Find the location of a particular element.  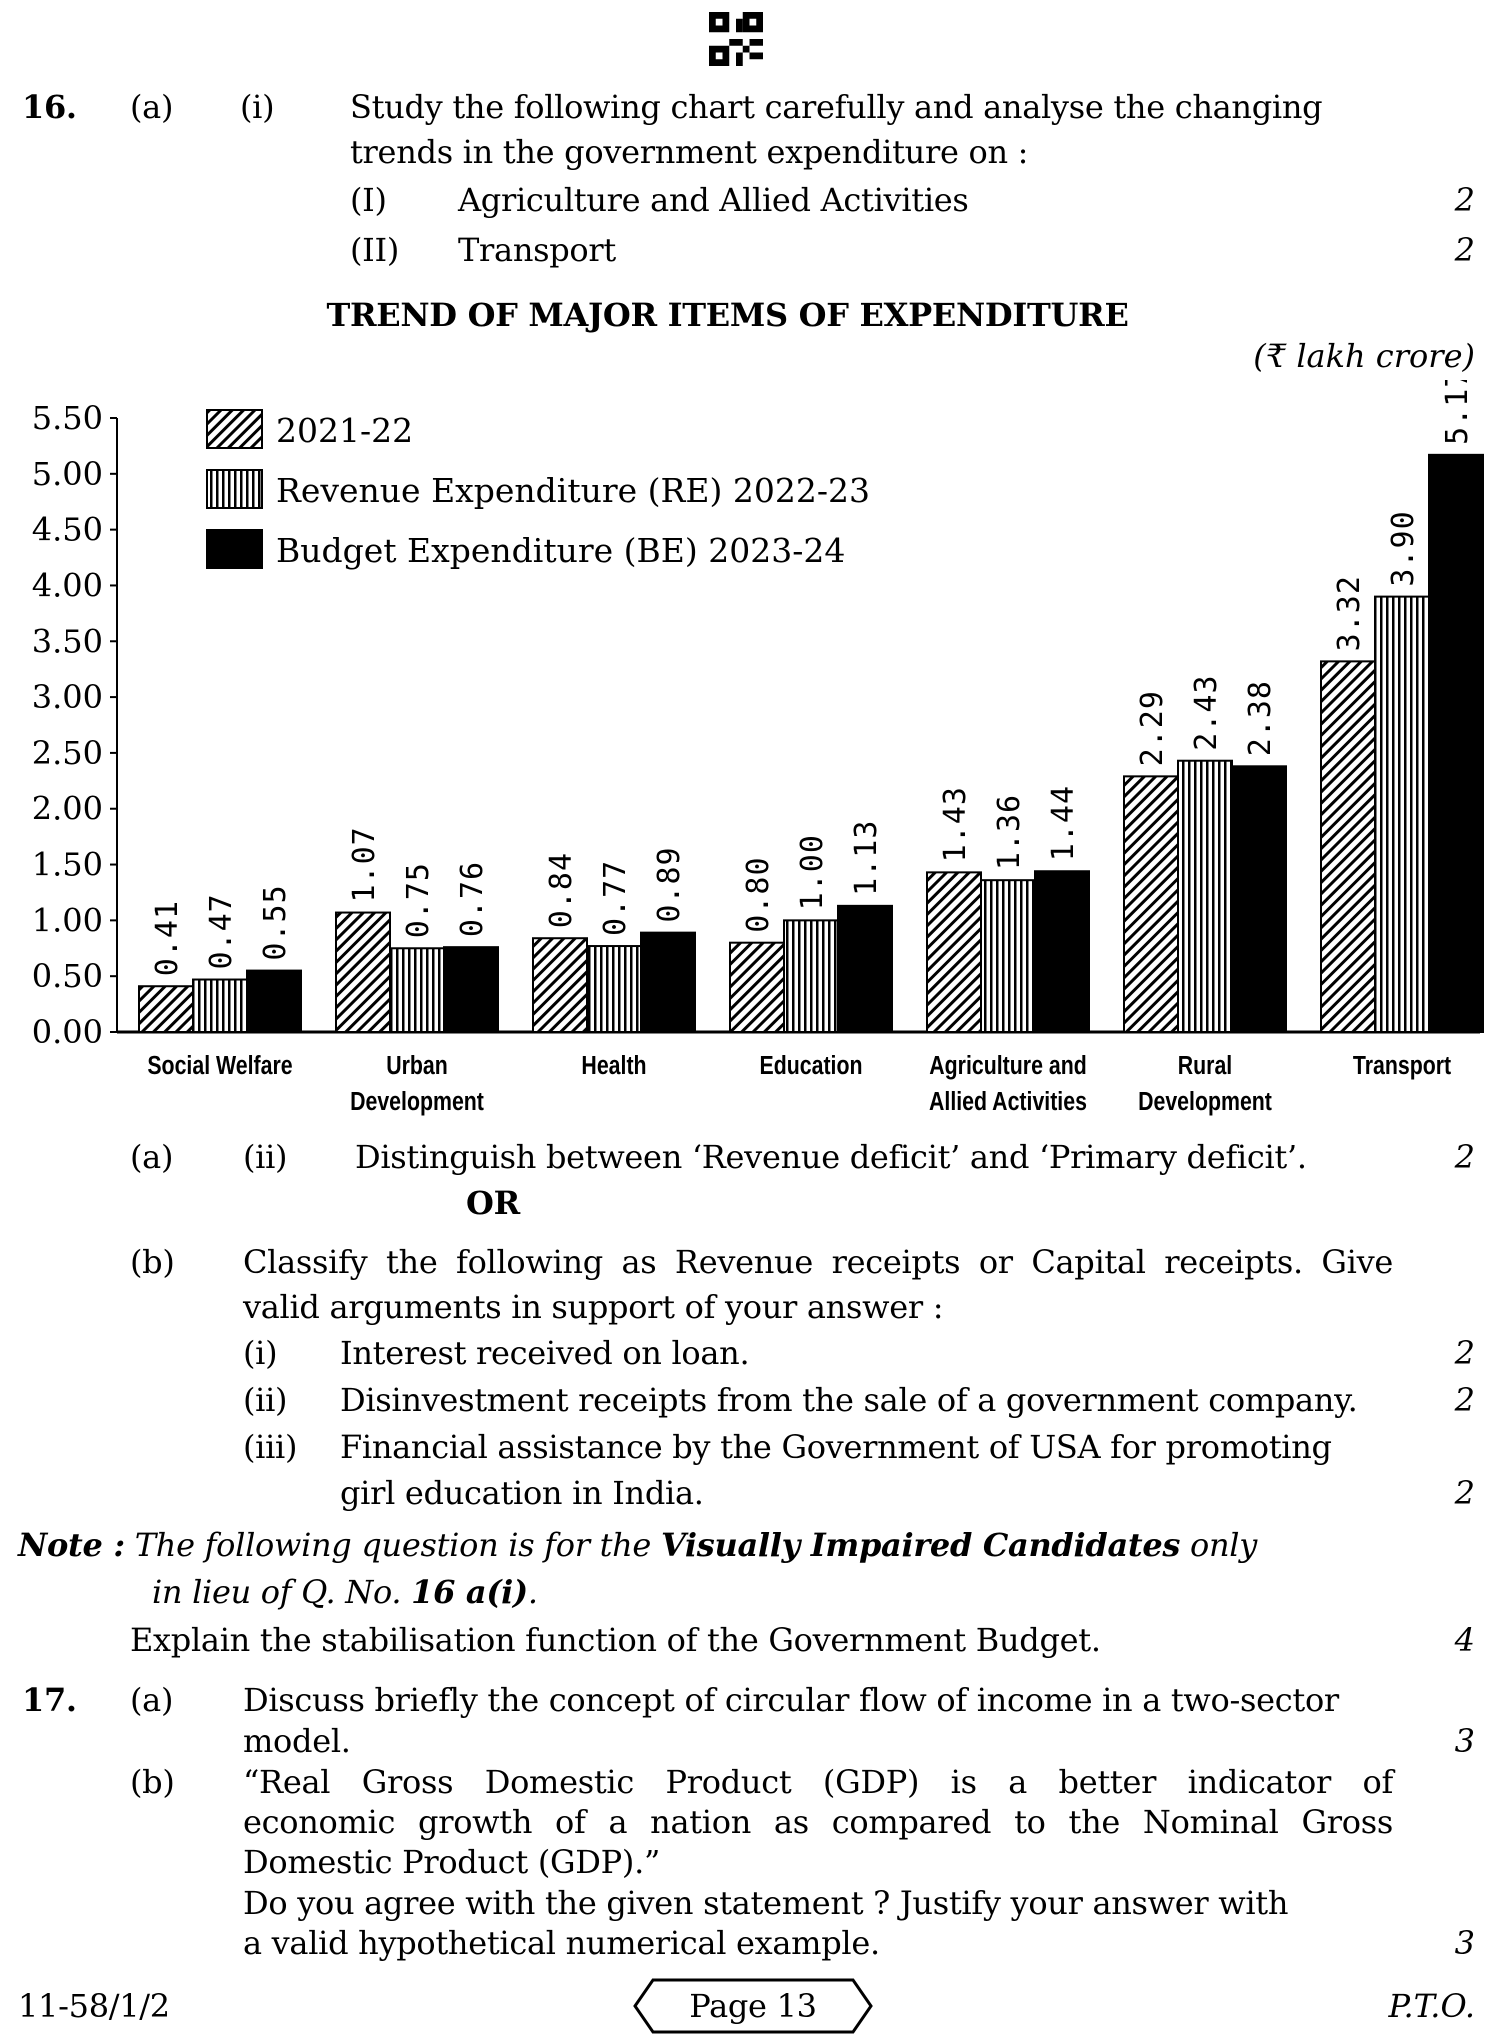

data-label: 0.77 is located at coordinates (615, 898).